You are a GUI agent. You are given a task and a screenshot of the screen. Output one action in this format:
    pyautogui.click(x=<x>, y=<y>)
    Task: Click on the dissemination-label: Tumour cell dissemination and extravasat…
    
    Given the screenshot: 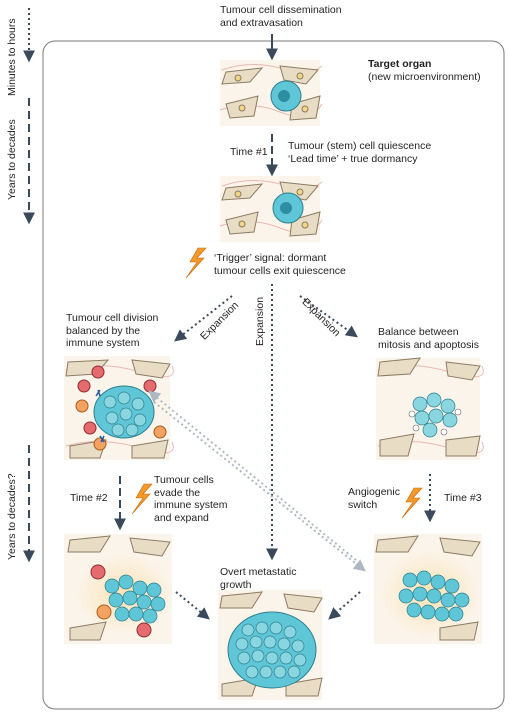 What is the action you would take?
    pyautogui.click(x=281, y=16)
    